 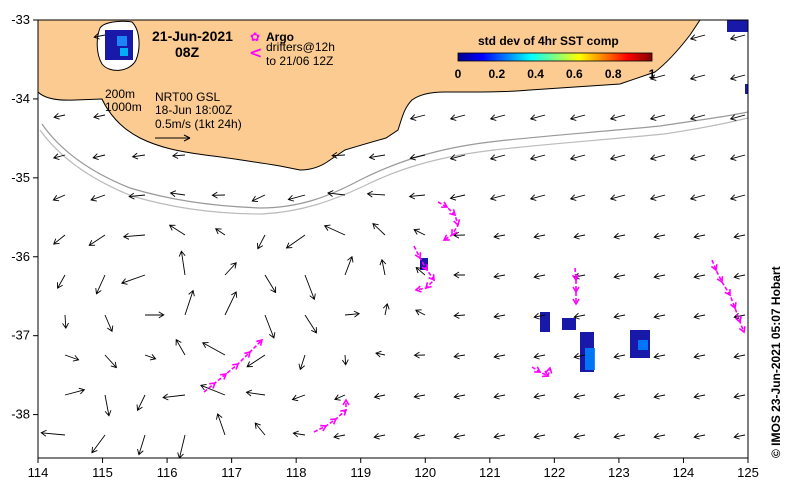 What do you see at coordinates (296, 472) in the screenshot?
I see `x-tick-label: 118` at bounding box center [296, 472].